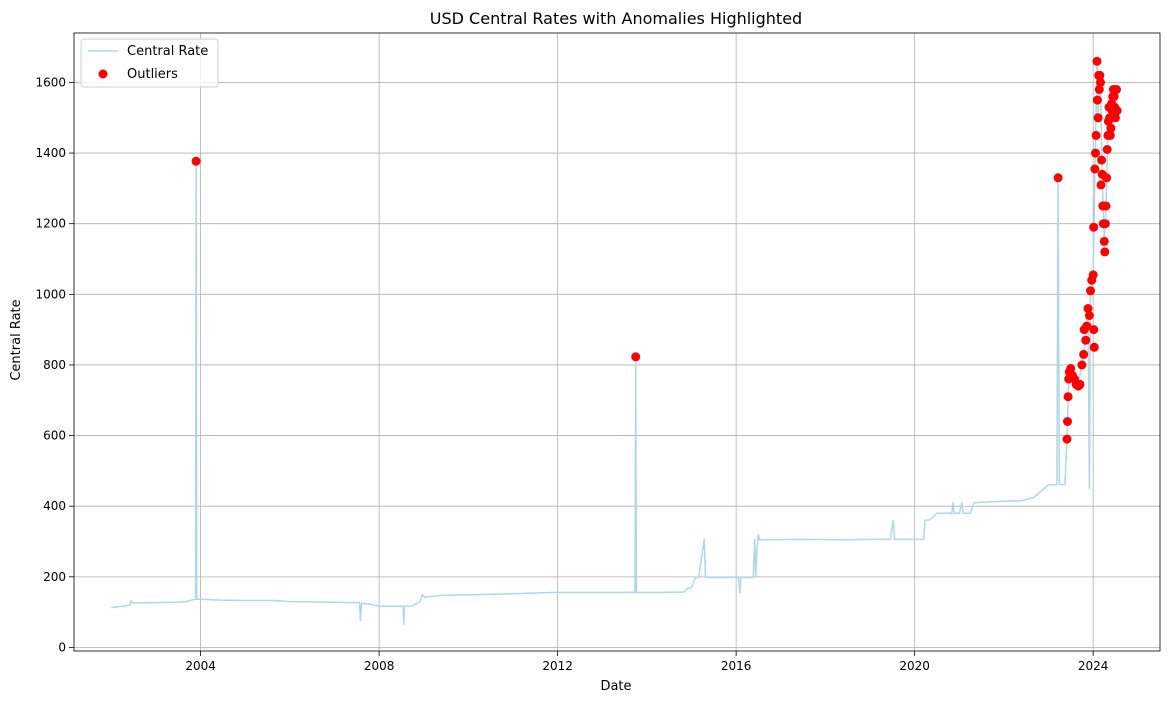  What do you see at coordinates (1093, 666) in the screenshot?
I see `x-tick-label: 2024` at bounding box center [1093, 666].